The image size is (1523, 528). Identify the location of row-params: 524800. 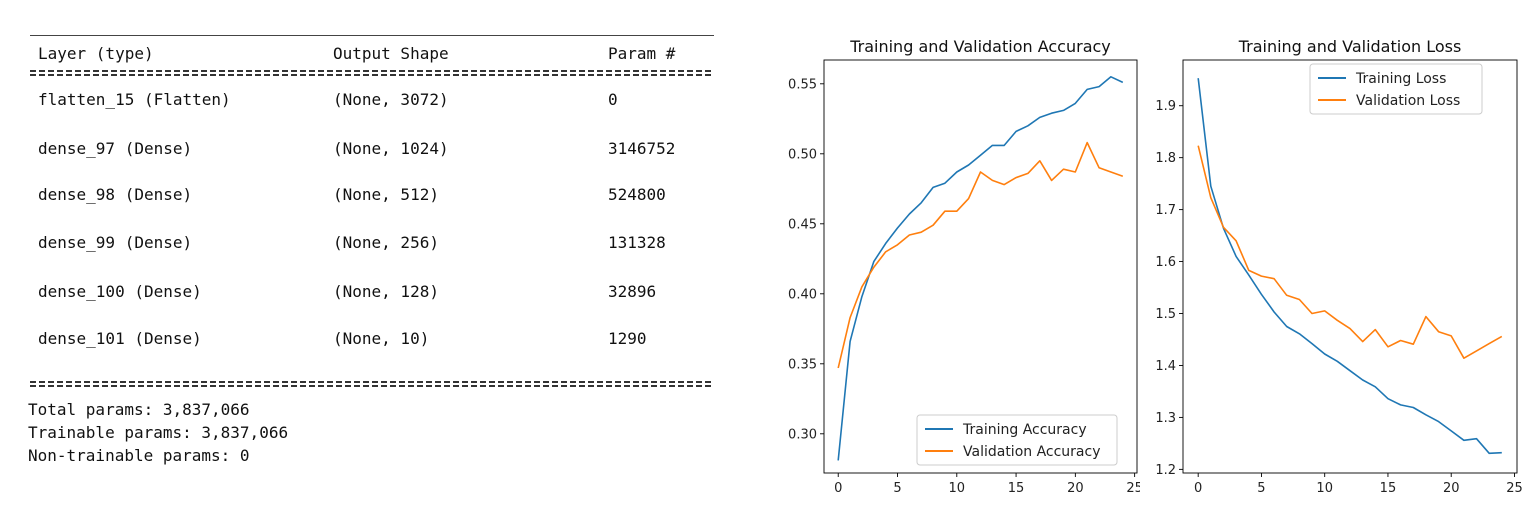
(637, 194).